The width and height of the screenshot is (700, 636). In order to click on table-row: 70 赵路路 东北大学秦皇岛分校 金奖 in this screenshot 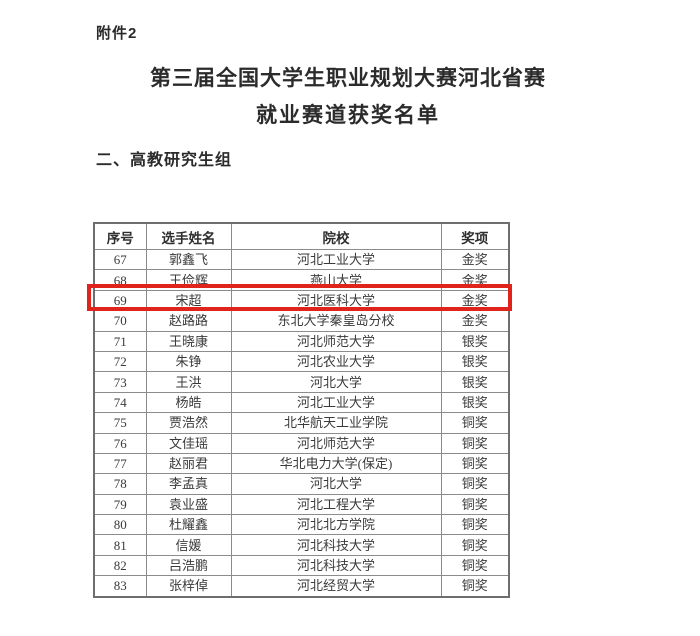, I will do `click(301, 321)`.